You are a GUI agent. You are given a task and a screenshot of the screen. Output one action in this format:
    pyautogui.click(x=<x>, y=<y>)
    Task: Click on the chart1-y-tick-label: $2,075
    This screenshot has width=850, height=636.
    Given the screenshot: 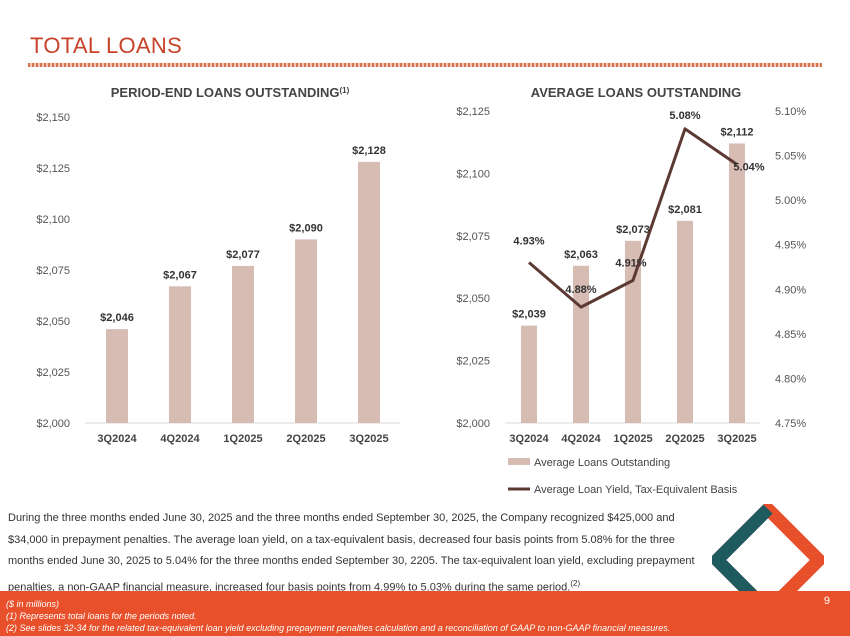 What is the action you would take?
    pyautogui.click(x=53, y=271)
    